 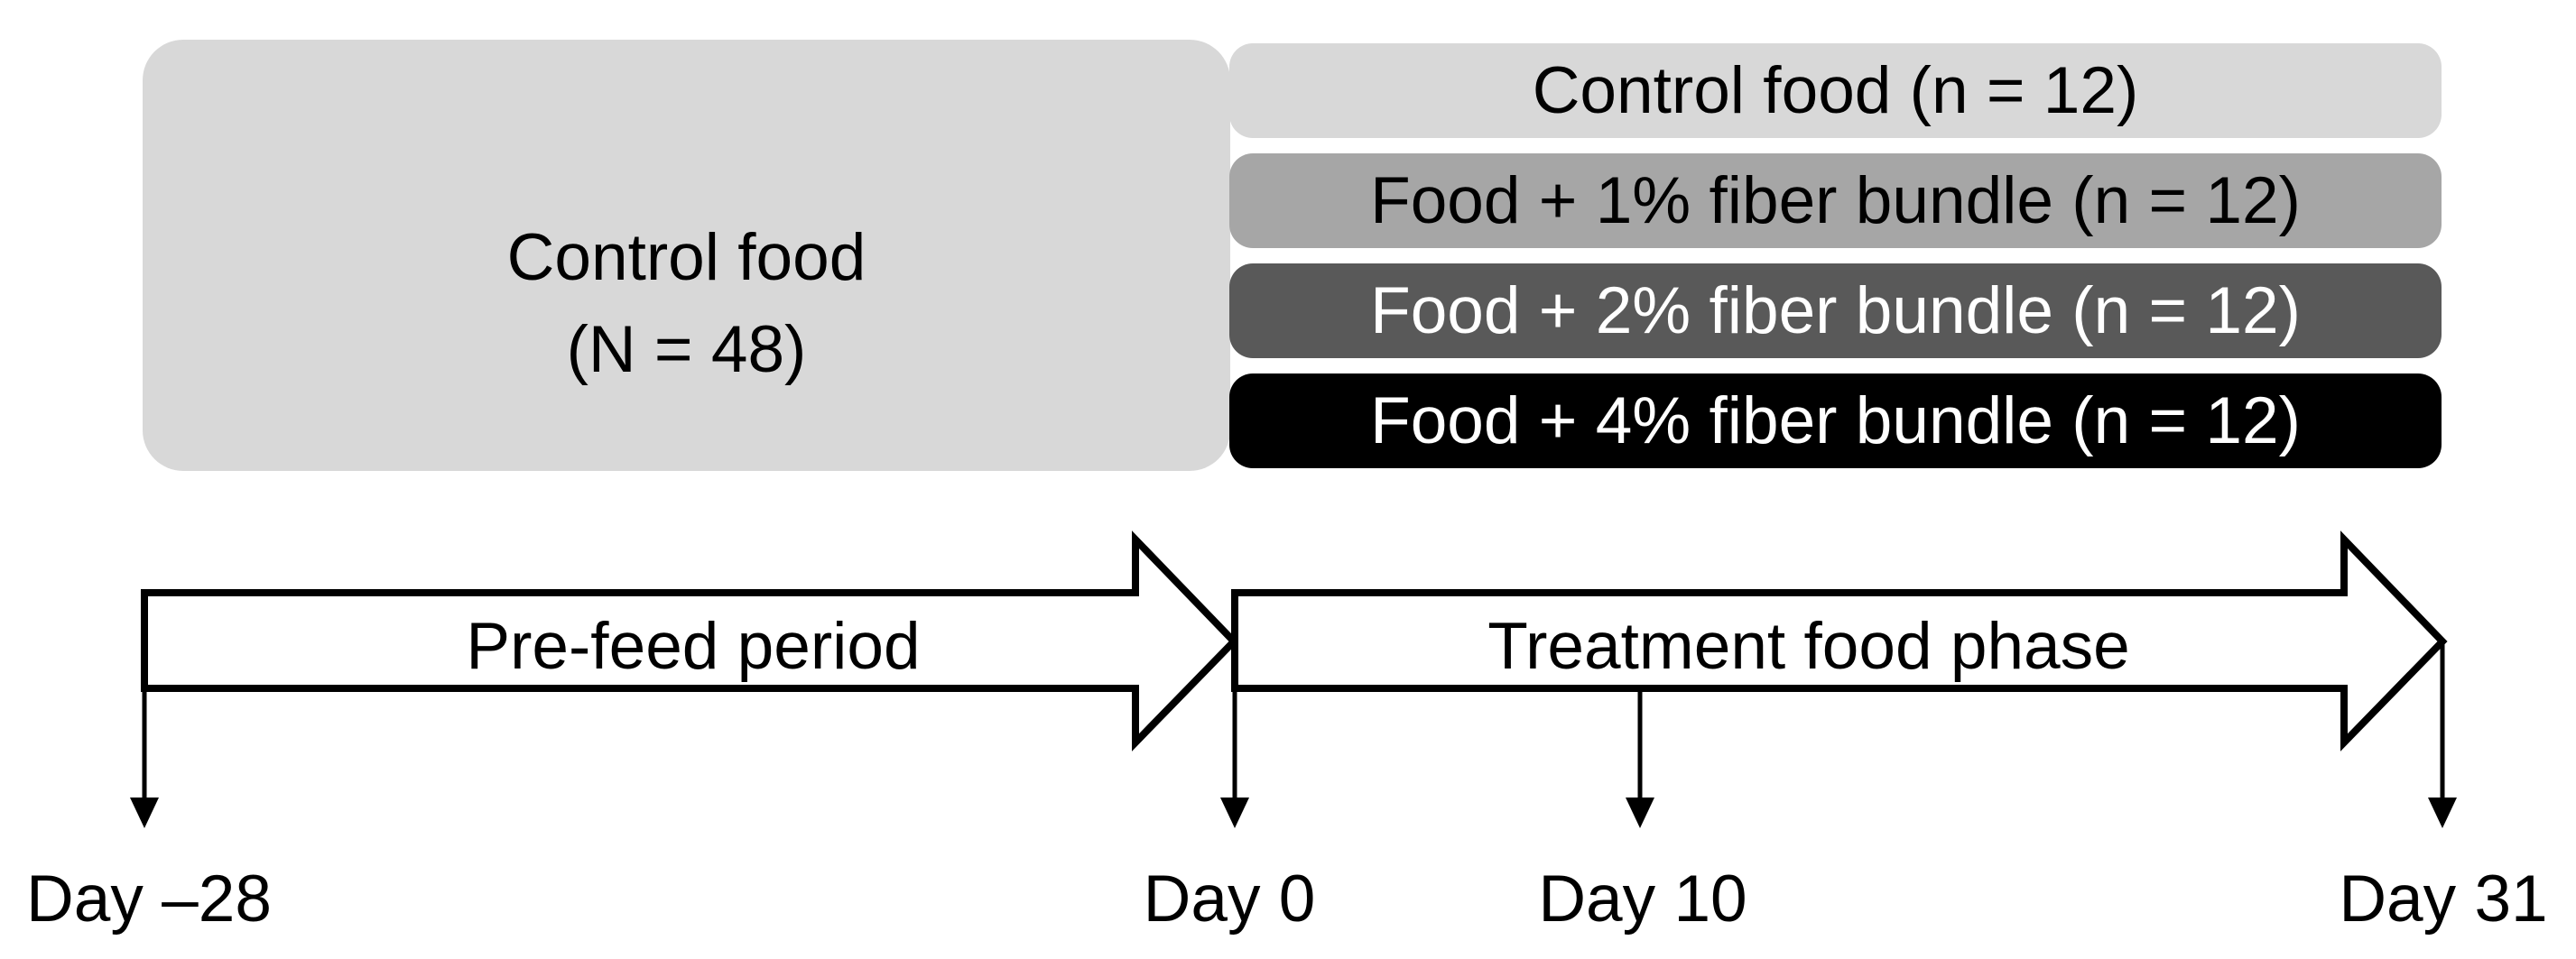 What do you see at coordinates (686, 349) in the screenshot?
I see `prefeed-box-count: (N = 48)` at bounding box center [686, 349].